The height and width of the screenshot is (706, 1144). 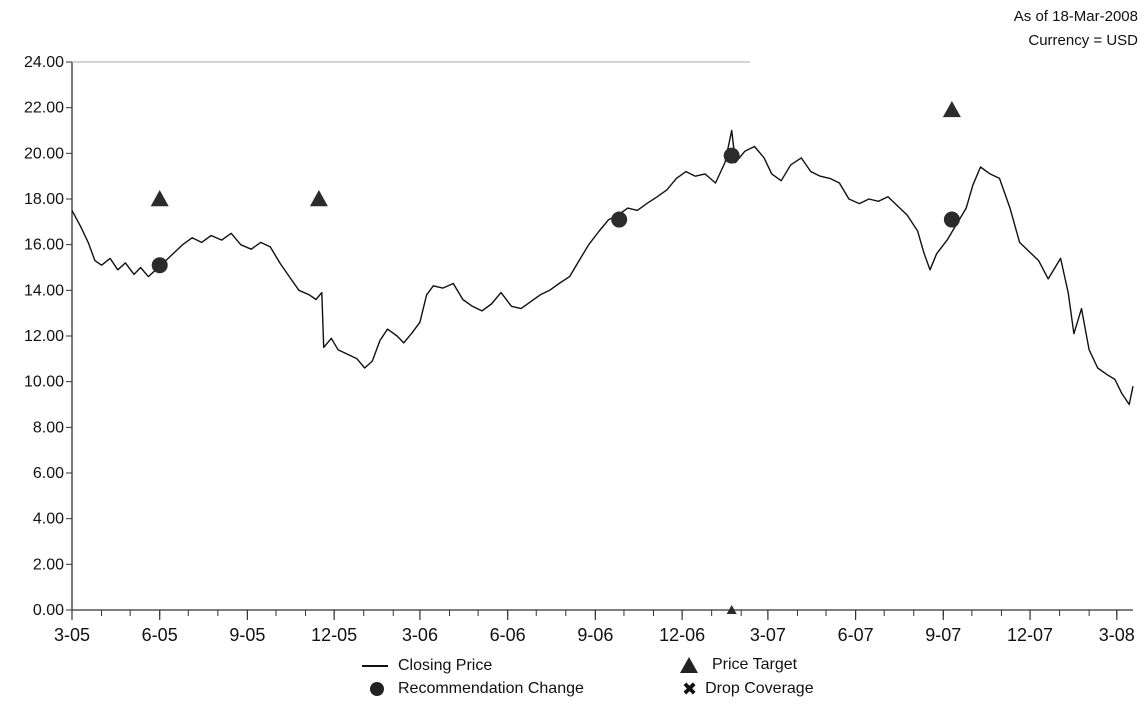 I want to click on x-tick-label: 6-05, so click(x=160, y=635).